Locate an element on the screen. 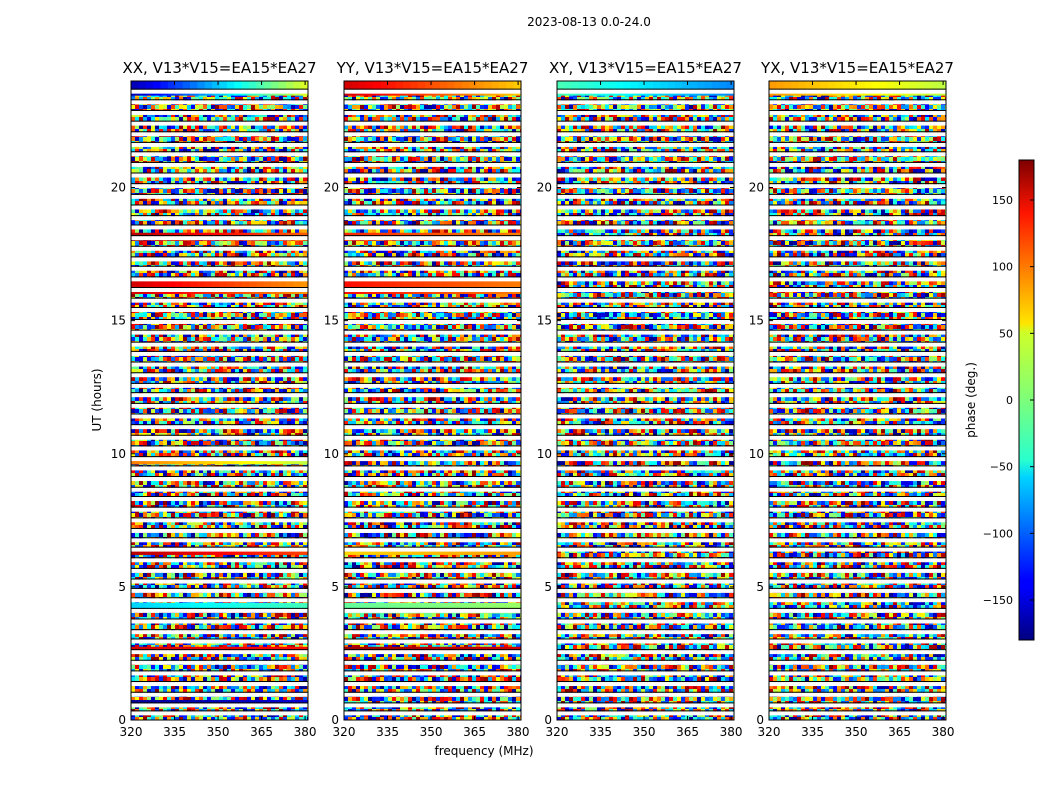  y-tick-label: 15 is located at coordinates (544, 321).